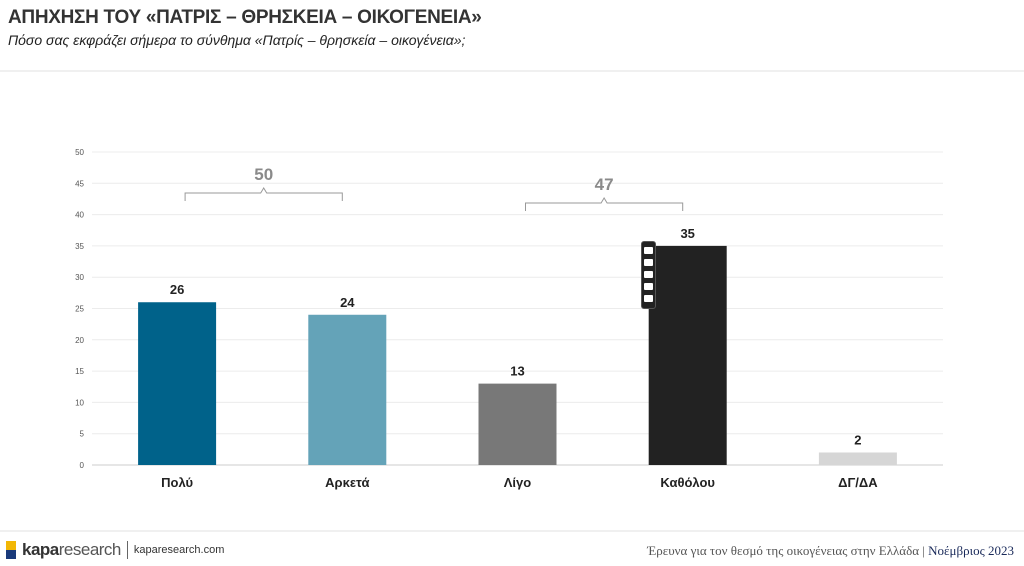  Describe the element at coordinates (263, 174) in the screenshot. I see `bracket-label: 50` at that location.